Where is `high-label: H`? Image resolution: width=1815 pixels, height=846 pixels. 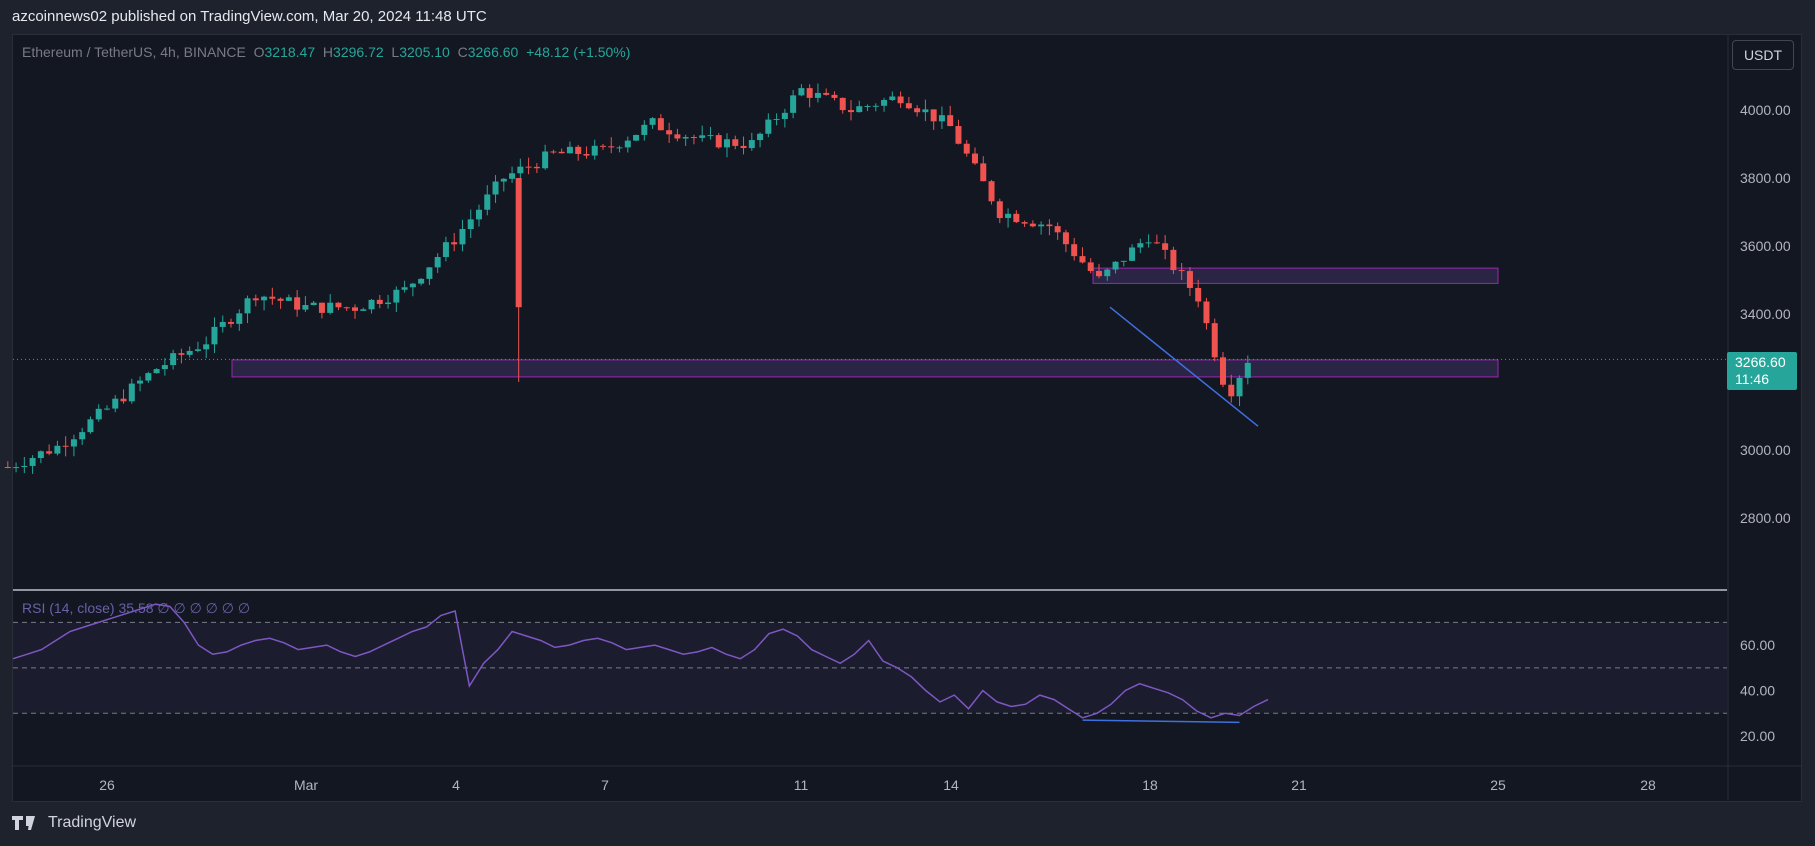 high-label: H is located at coordinates (328, 52).